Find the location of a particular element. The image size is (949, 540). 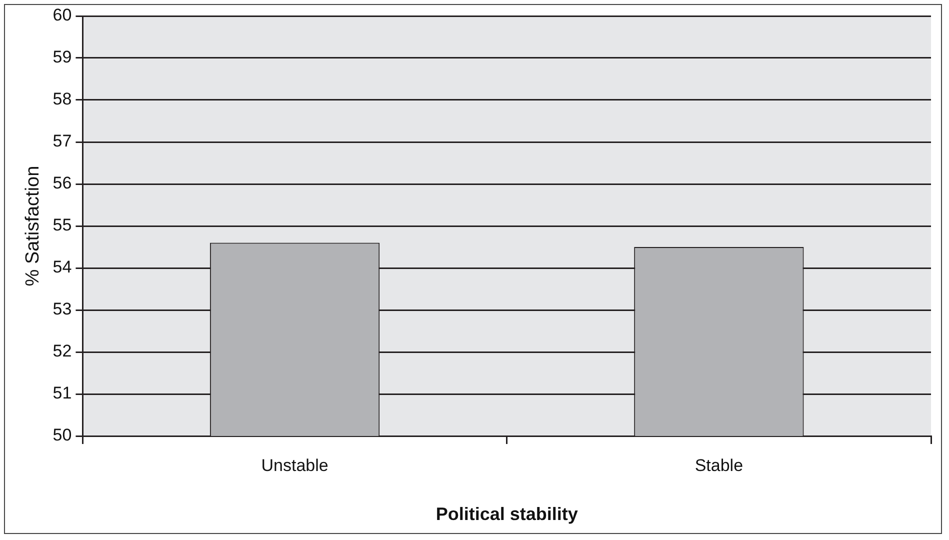

y-tick-label: 54 is located at coordinates (62, 267).